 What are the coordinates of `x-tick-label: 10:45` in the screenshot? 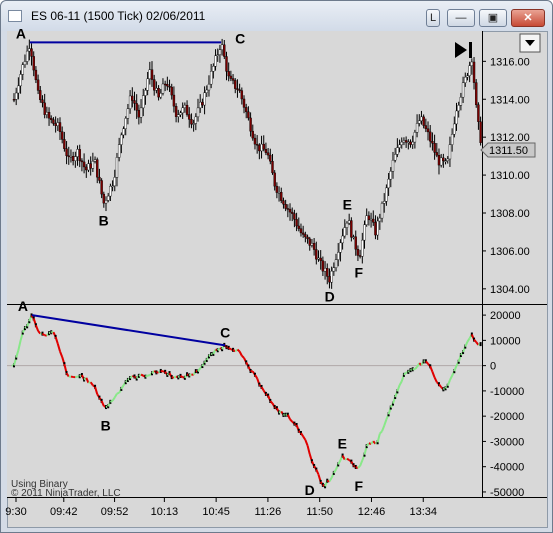 It's located at (216, 512).